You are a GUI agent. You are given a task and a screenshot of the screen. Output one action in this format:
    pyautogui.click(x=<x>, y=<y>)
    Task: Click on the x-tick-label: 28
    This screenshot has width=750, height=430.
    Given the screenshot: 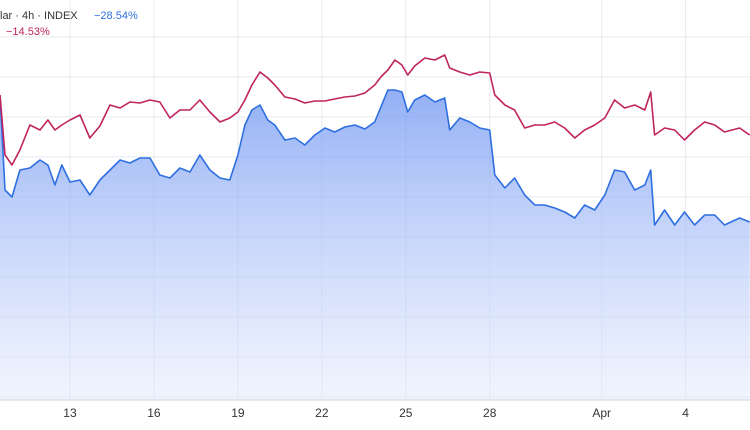 What is the action you would take?
    pyautogui.click(x=490, y=413)
    